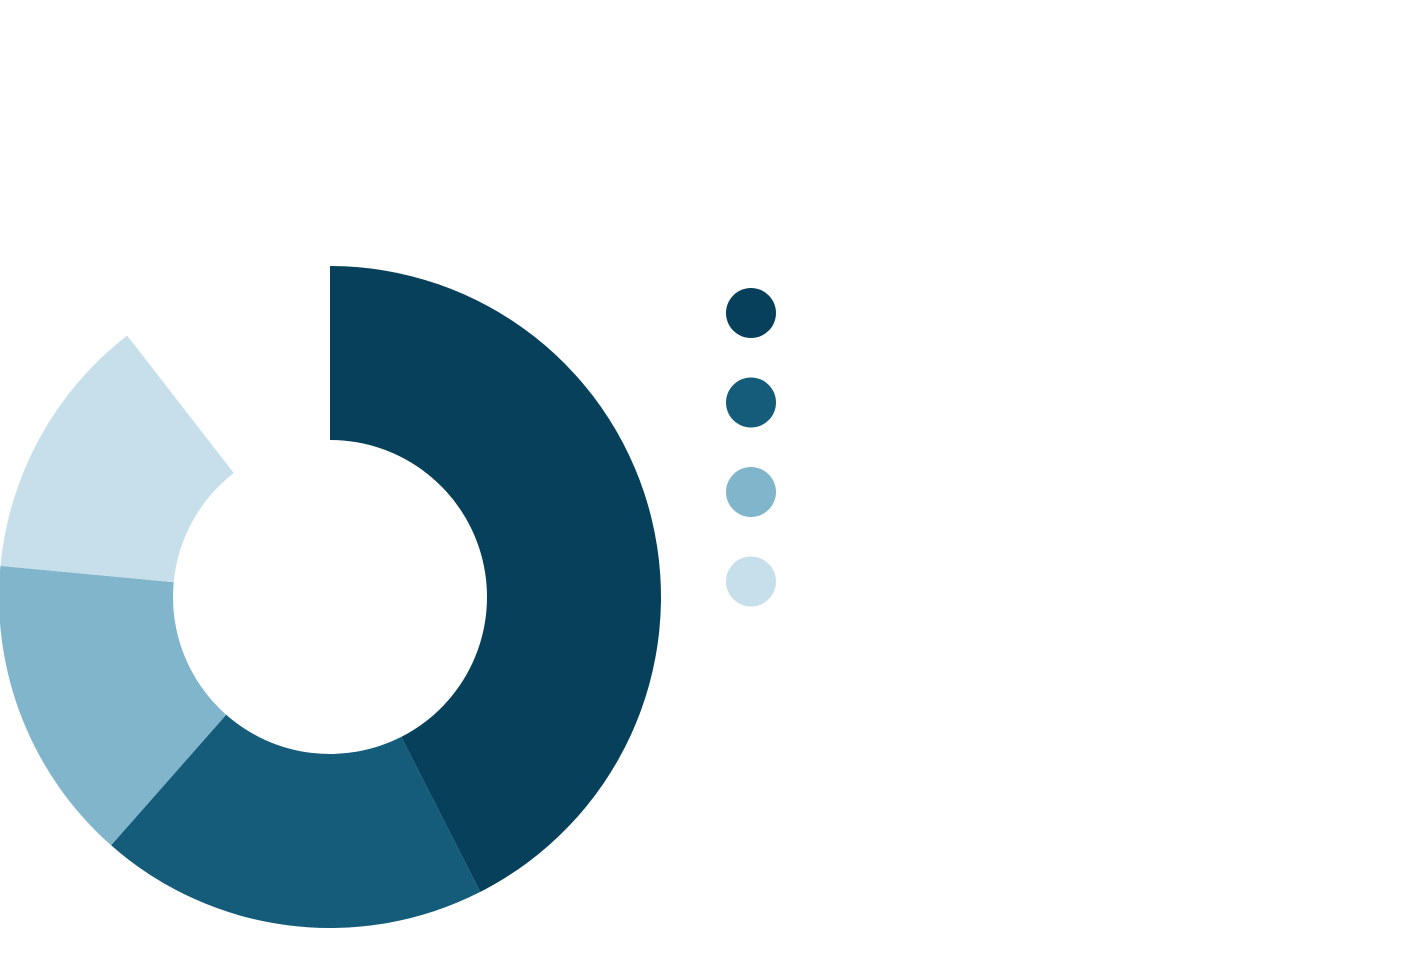 Image resolution: width=1417 pixels, height=969 pixels. What do you see at coordinates (751, 447) in the screenshot?
I see `legend` at bounding box center [751, 447].